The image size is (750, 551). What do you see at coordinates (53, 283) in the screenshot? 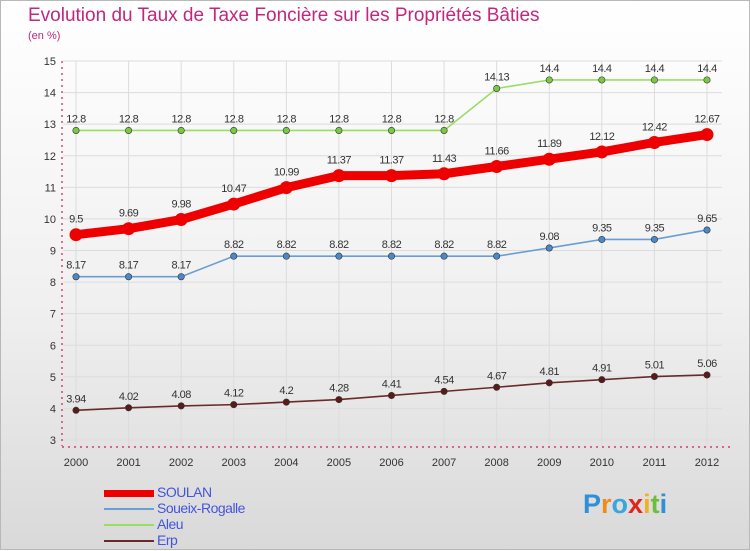
I see `y-tick-label: 8` at bounding box center [53, 283].